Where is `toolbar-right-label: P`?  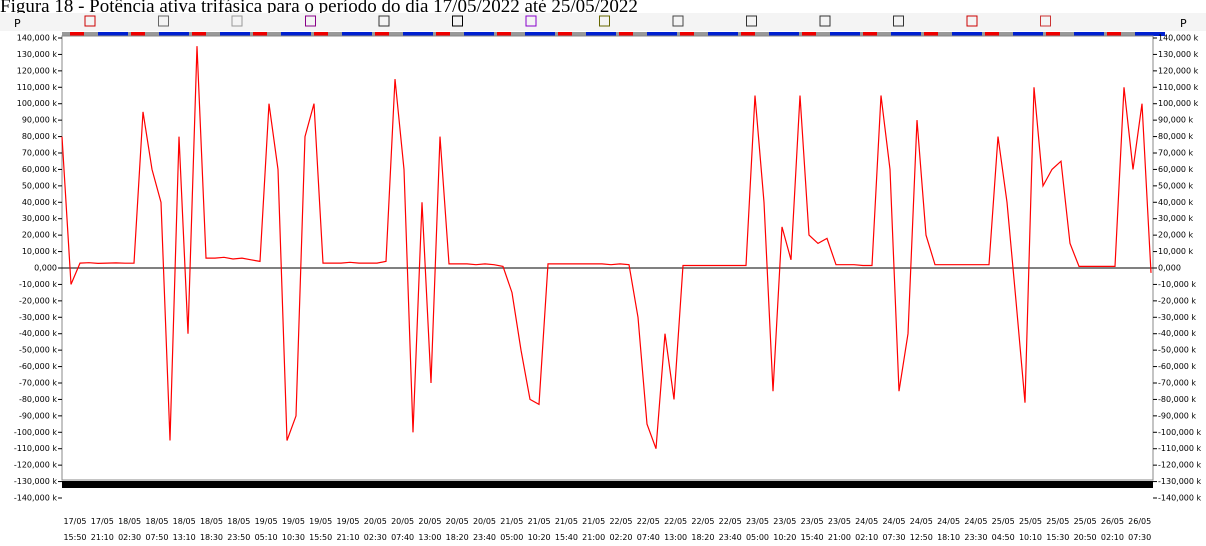 toolbar-right-label: P is located at coordinates (1183, 23).